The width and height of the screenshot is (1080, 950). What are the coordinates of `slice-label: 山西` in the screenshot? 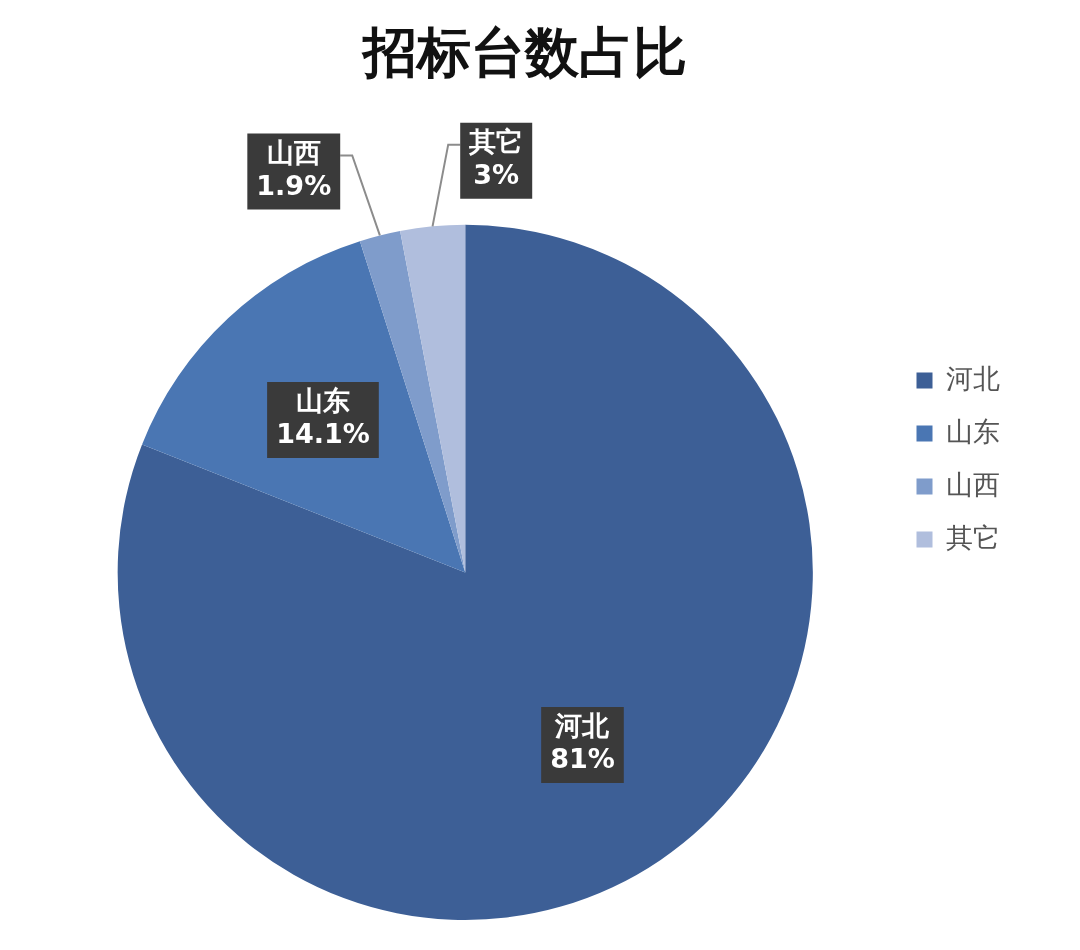 It's located at (293, 152).